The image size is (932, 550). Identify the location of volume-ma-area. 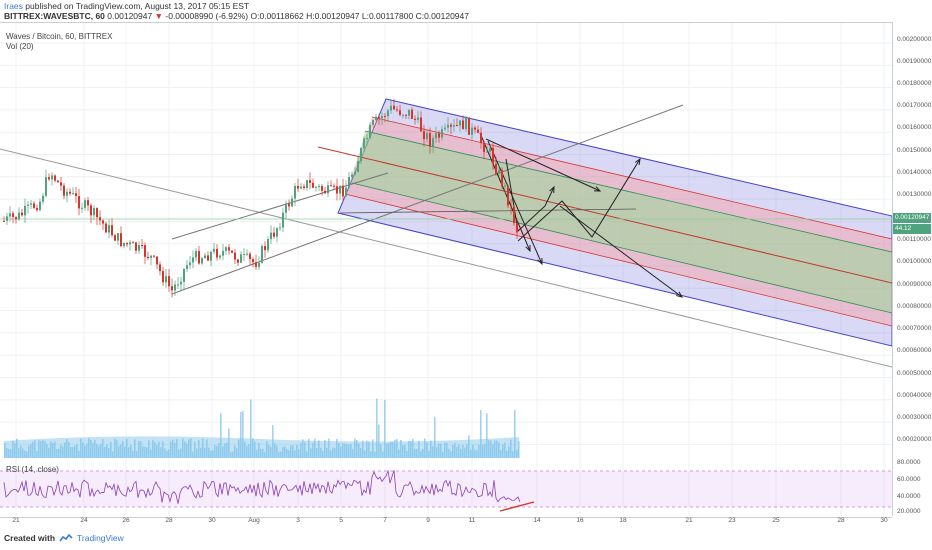
(261, 447).